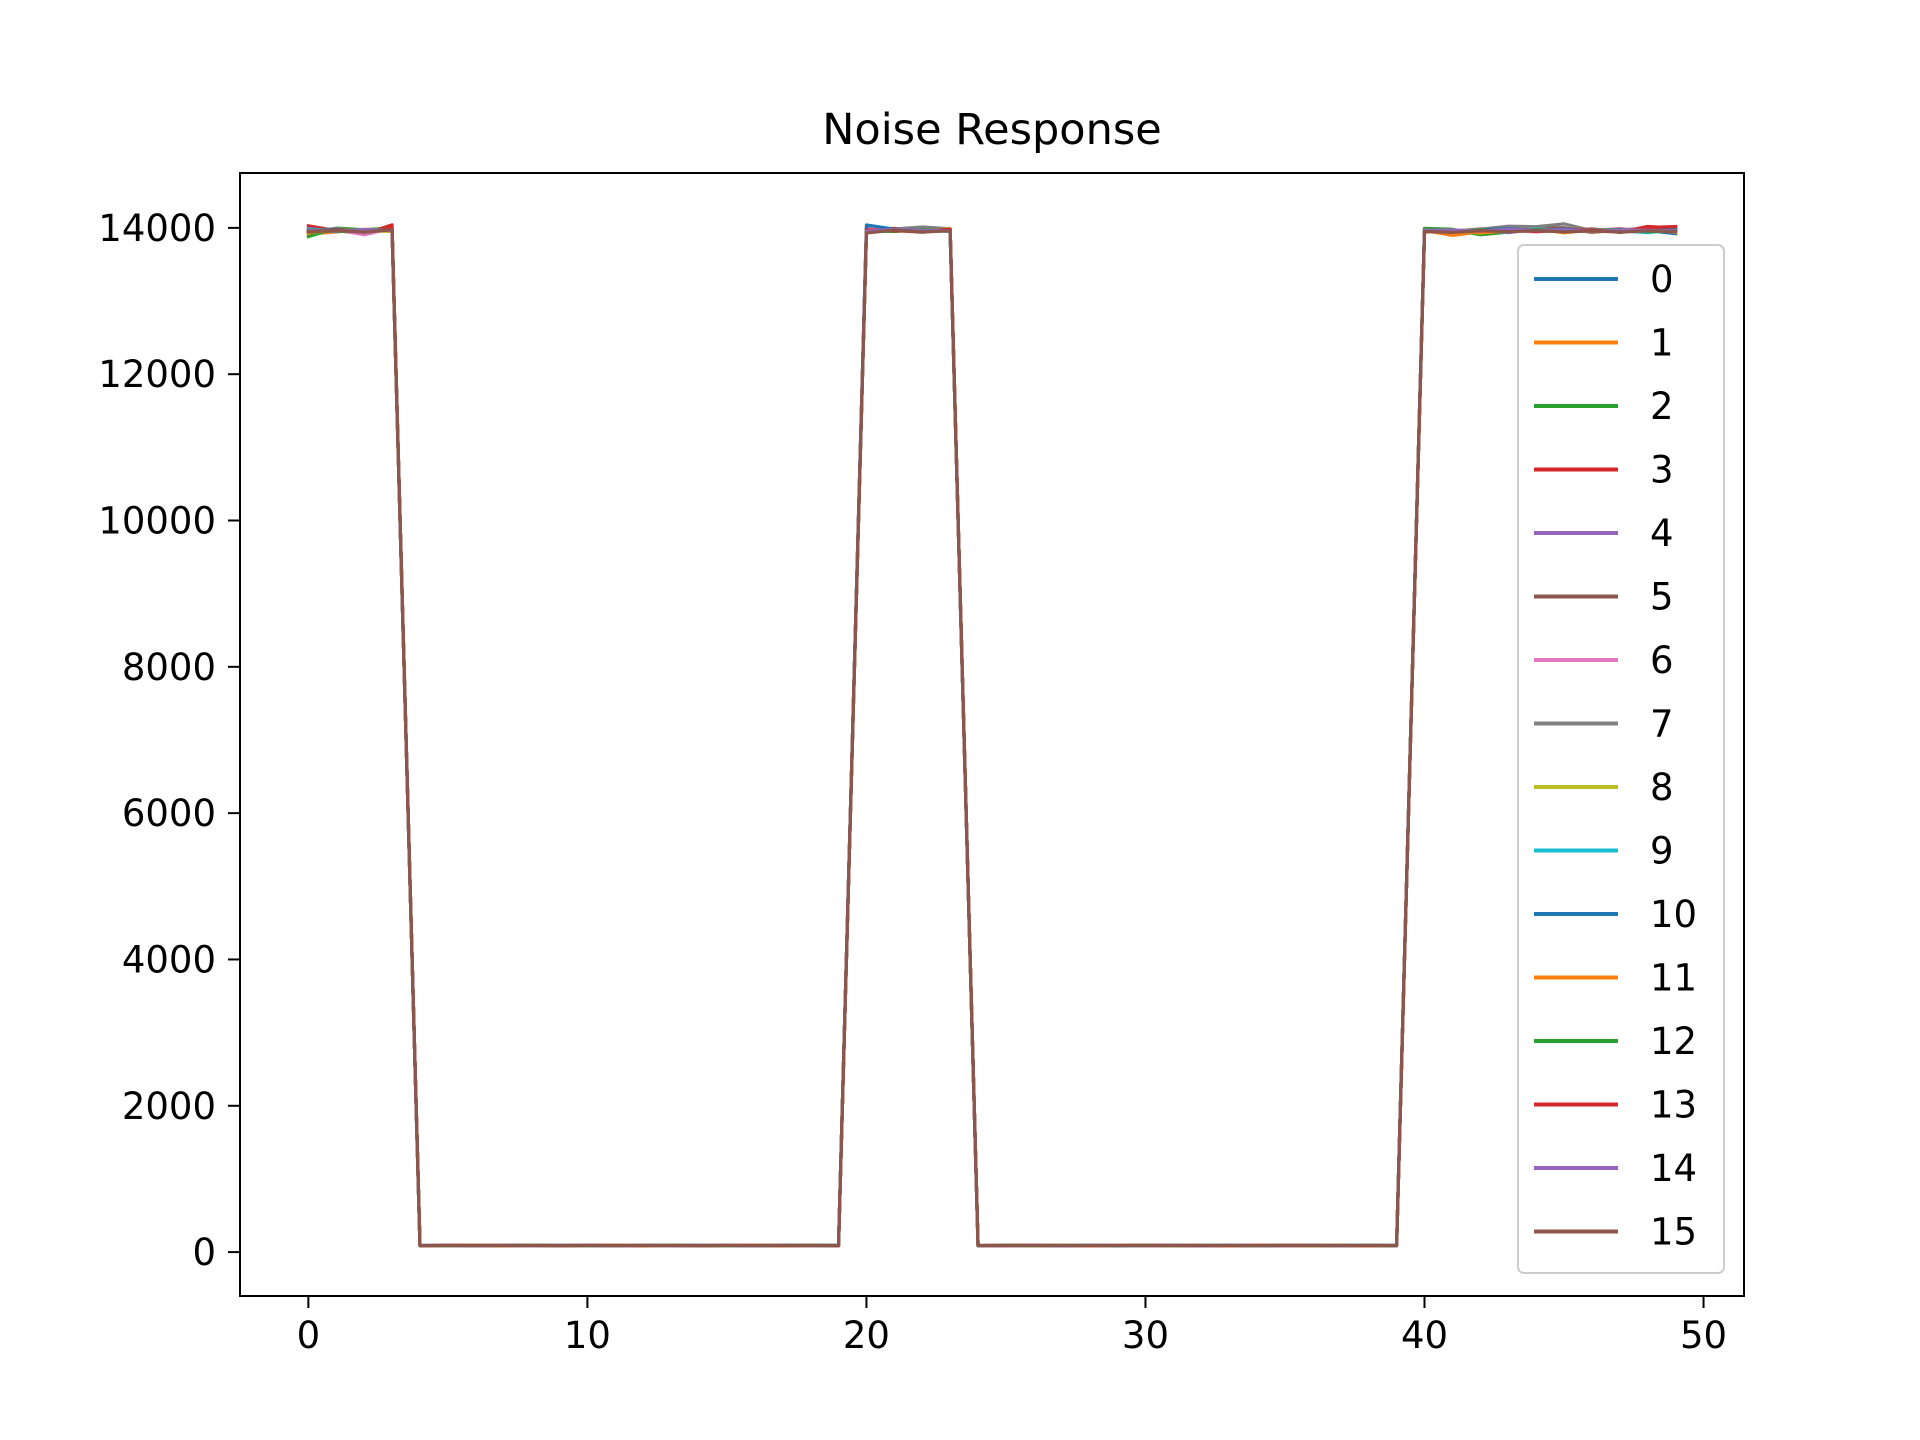 The image size is (1920, 1440). What do you see at coordinates (1703, 1335) in the screenshot?
I see `x-tick-label: 50` at bounding box center [1703, 1335].